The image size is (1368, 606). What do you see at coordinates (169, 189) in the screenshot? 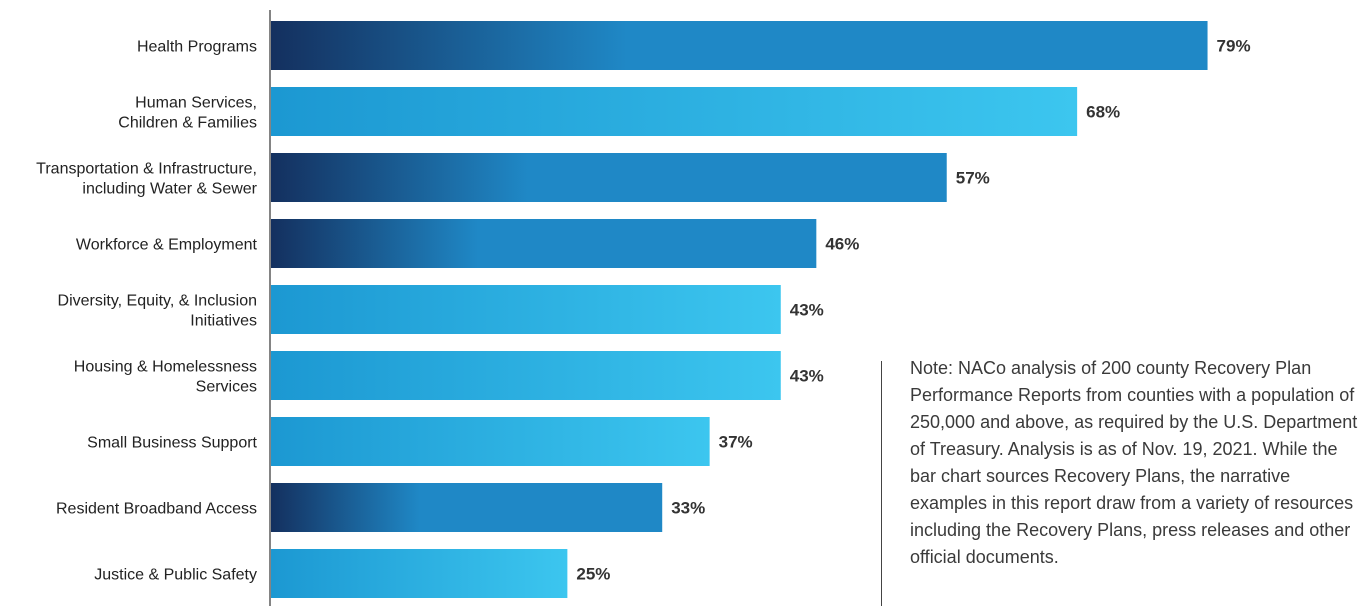
I see `category-label-line: including Water & Sewer` at bounding box center [169, 189].